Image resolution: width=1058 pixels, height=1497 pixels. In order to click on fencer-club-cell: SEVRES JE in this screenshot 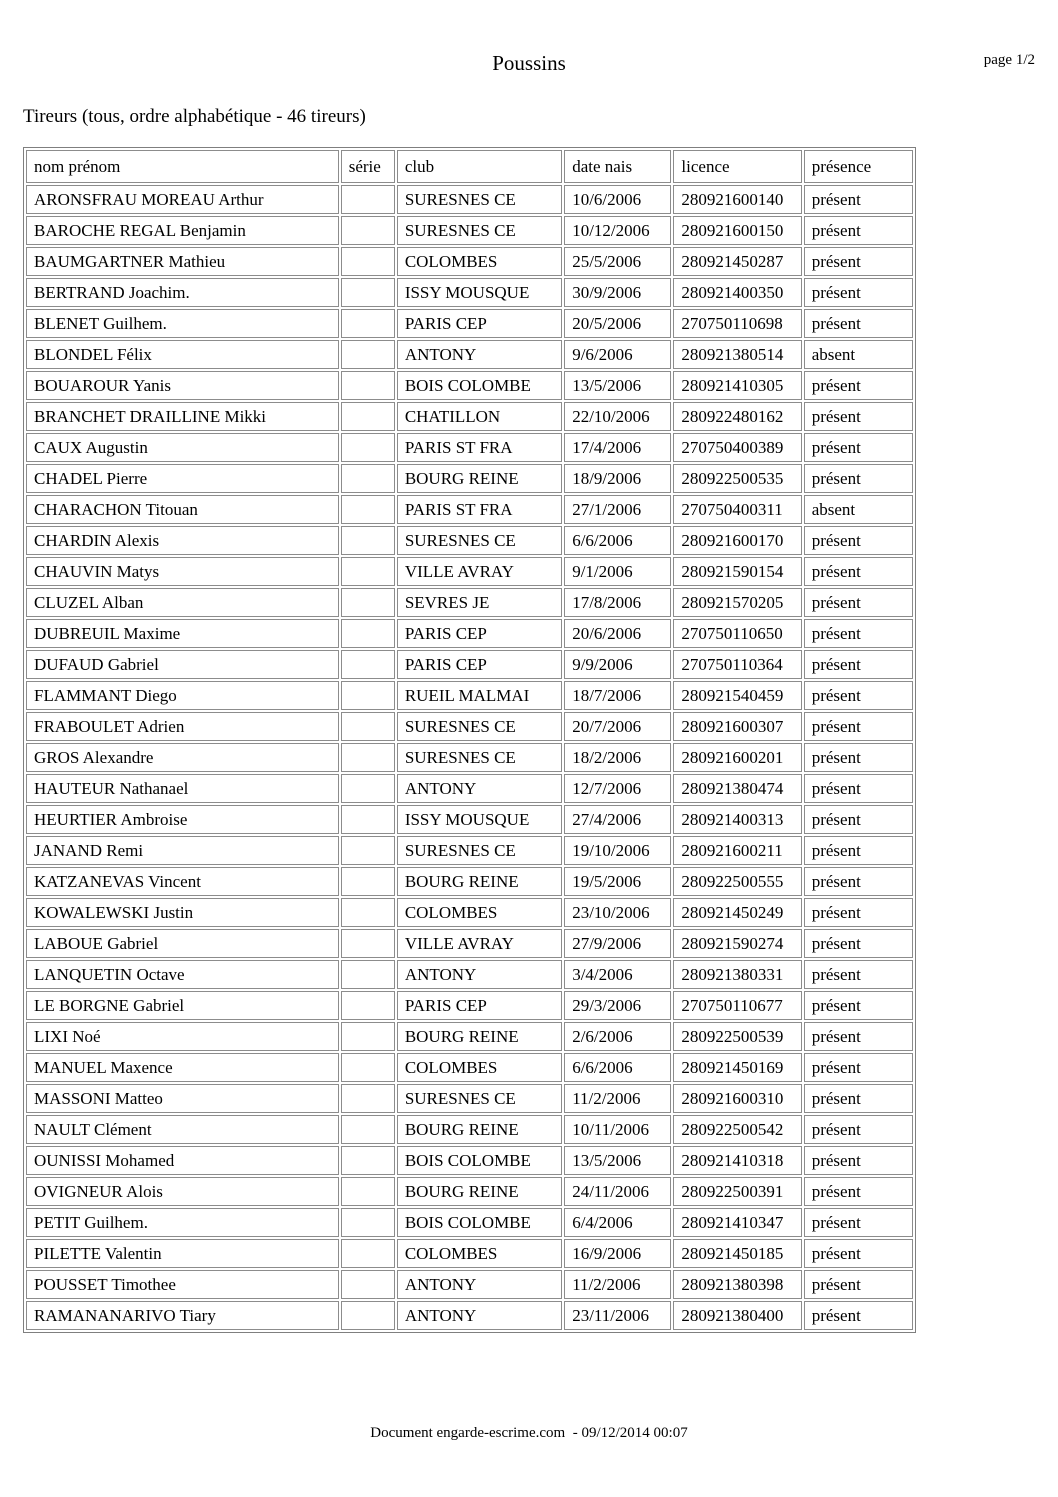, I will do `click(479, 602)`.